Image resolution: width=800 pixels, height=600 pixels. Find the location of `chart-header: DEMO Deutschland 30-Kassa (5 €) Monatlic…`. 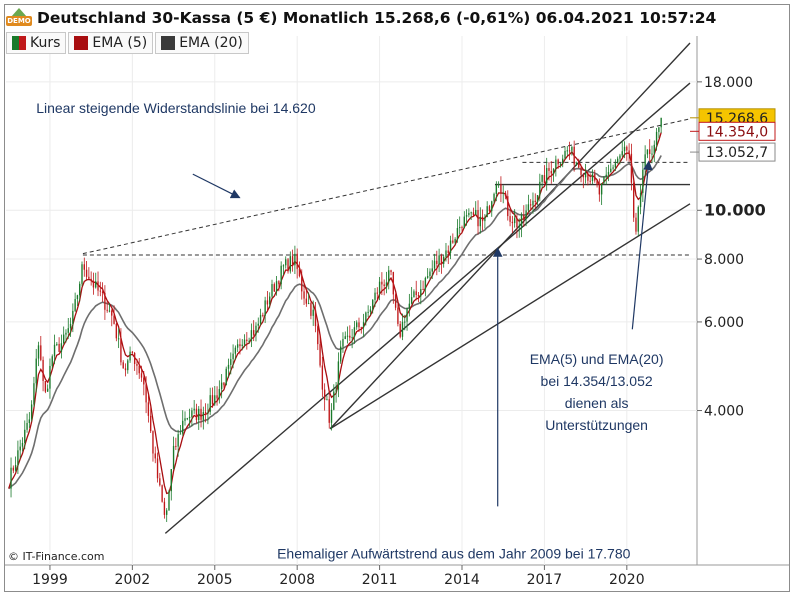

chart-header: DEMO Deutschland 30-Kassa (5 €) Monatlic… is located at coordinates (396, 18).